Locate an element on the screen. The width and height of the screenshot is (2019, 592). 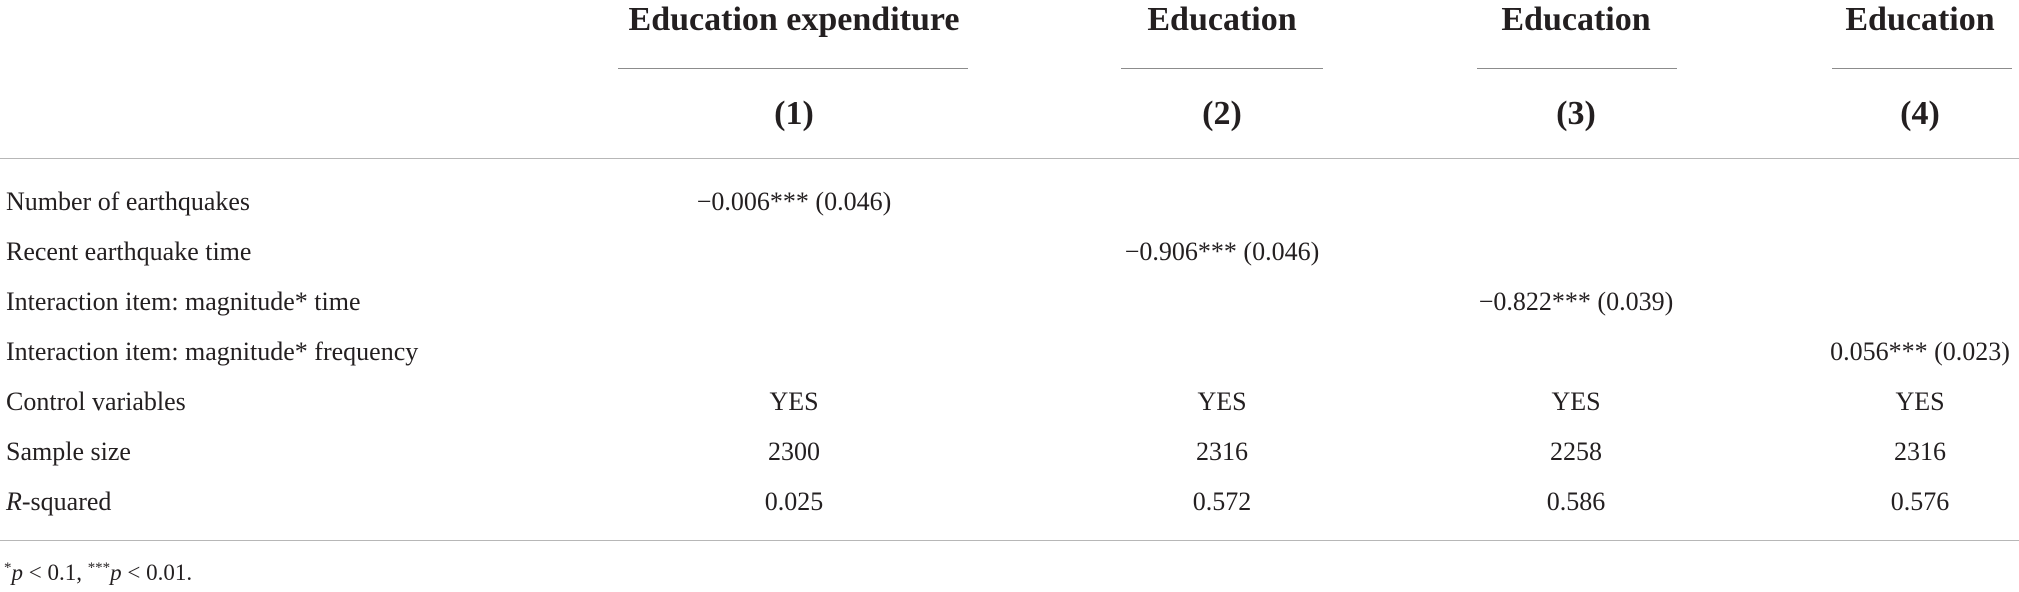
cell-r6-c3: 0.586 is located at coordinates (1576, 501).